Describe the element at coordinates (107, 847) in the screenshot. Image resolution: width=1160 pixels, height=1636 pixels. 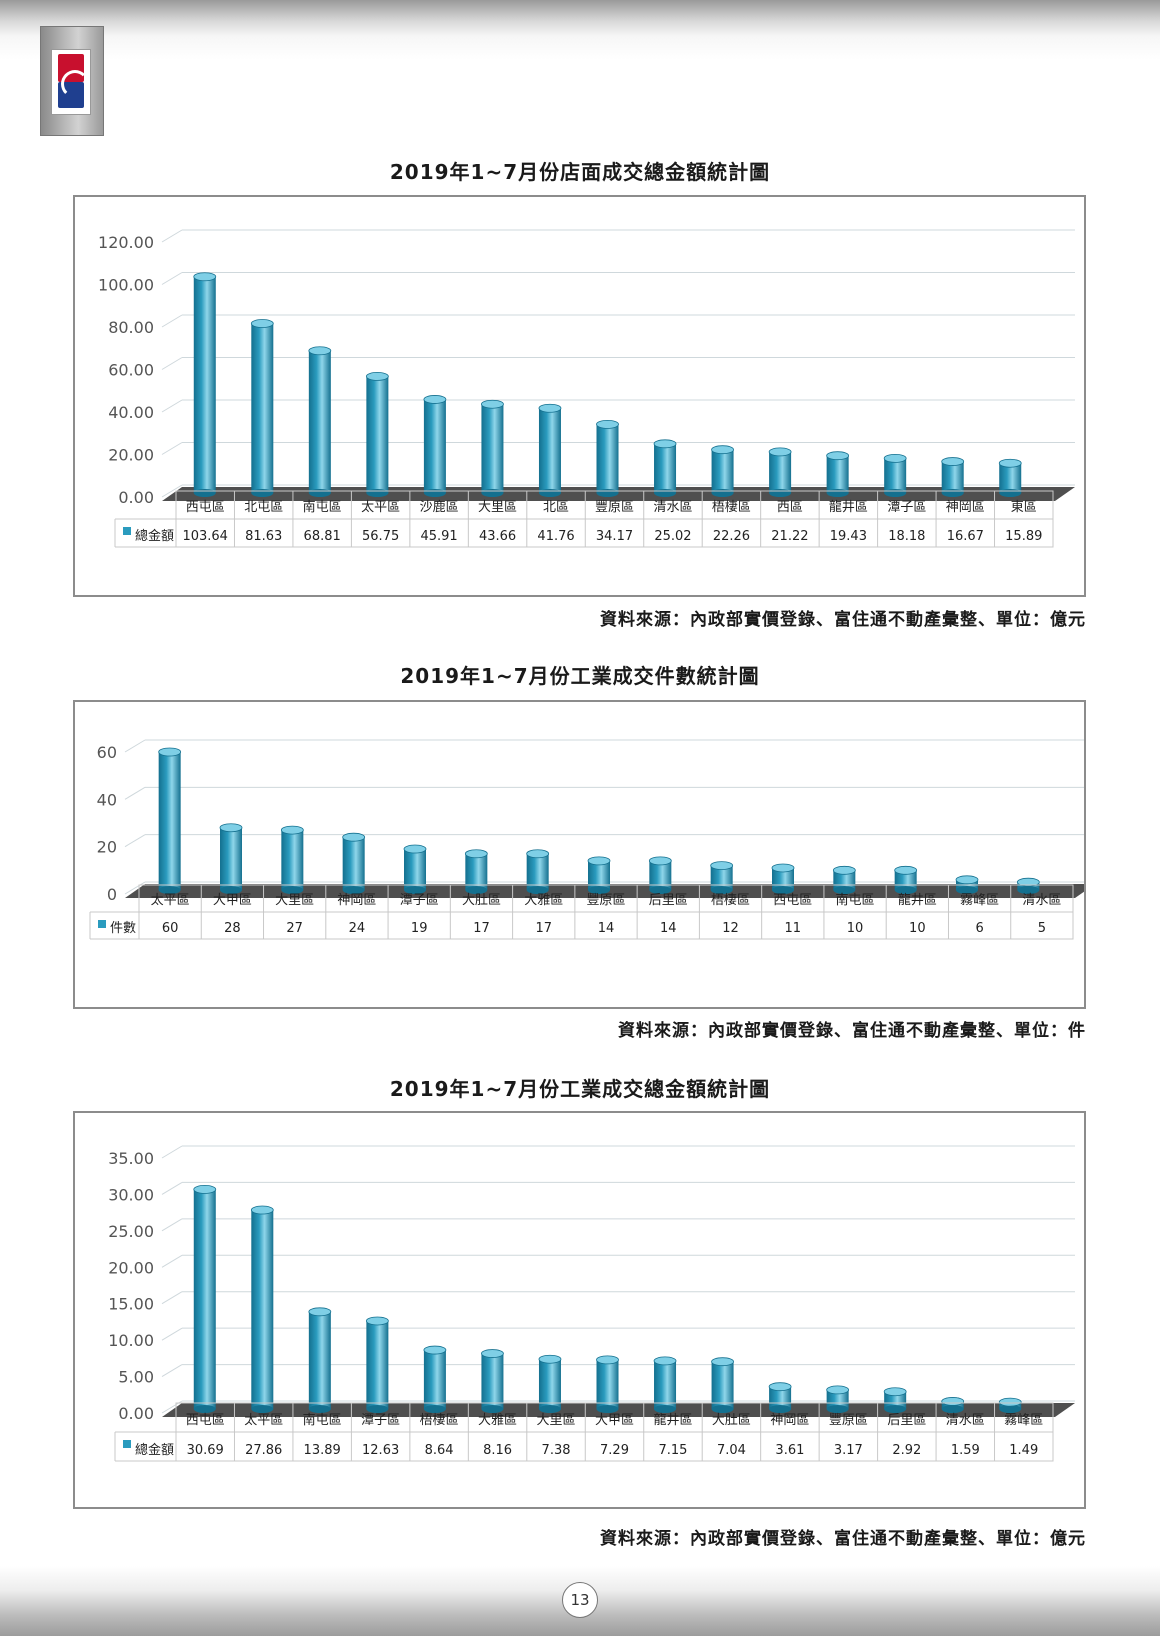
I see `y-tick-label: 20` at that location.